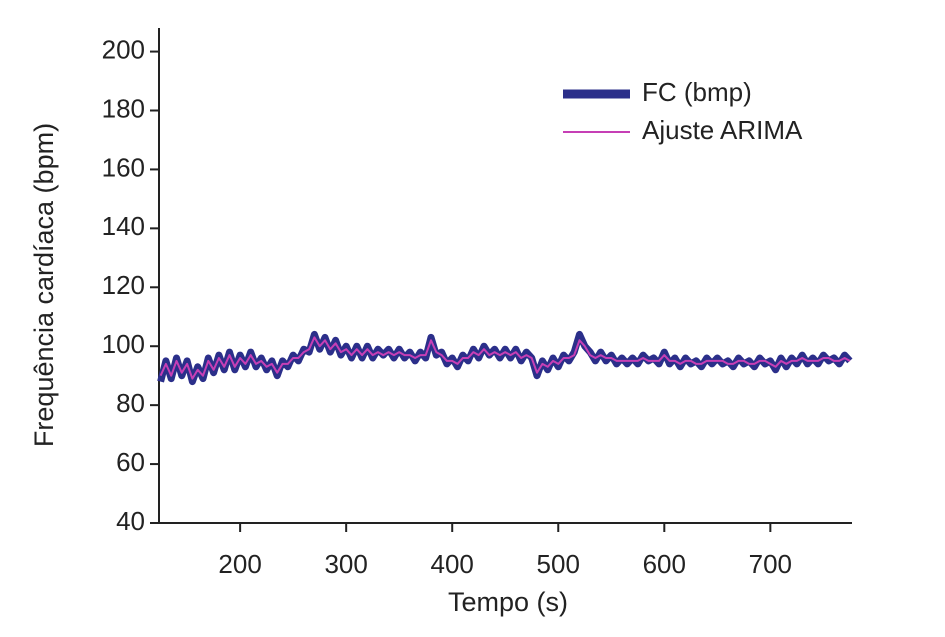  What do you see at coordinates (722, 130) in the screenshot?
I see `legend-label: Ajuste ARIMA` at bounding box center [722, 130].